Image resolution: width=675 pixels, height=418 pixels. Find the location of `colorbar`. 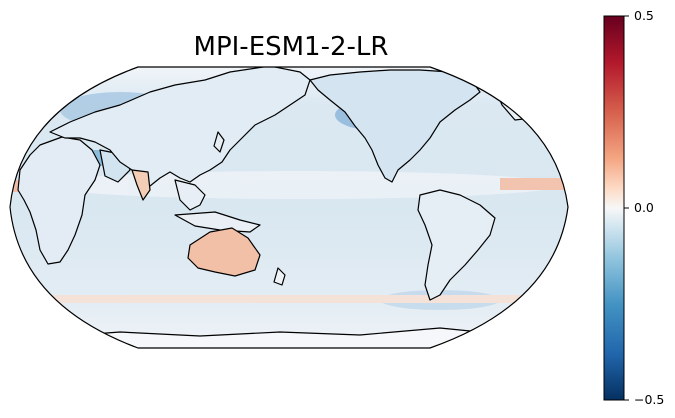

colorbar is located at coordinates (616, 208).